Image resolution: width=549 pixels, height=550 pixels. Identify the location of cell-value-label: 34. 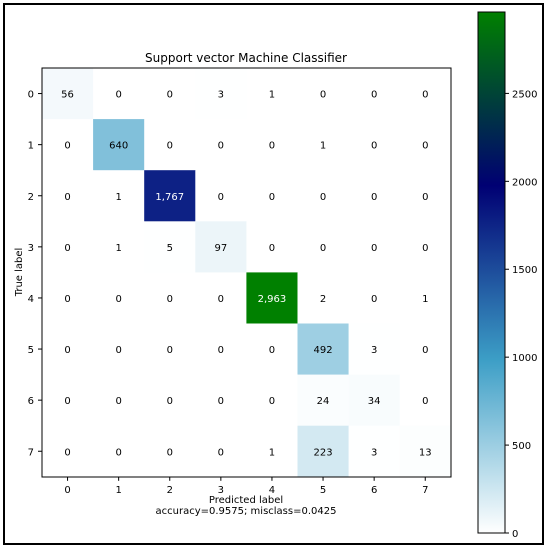
(374, 401).